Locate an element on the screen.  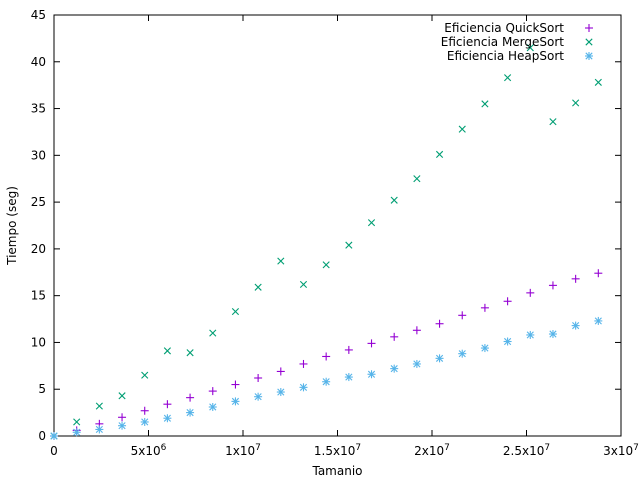
x-tick-label: 3x107 is located at coordinates (621, 450).